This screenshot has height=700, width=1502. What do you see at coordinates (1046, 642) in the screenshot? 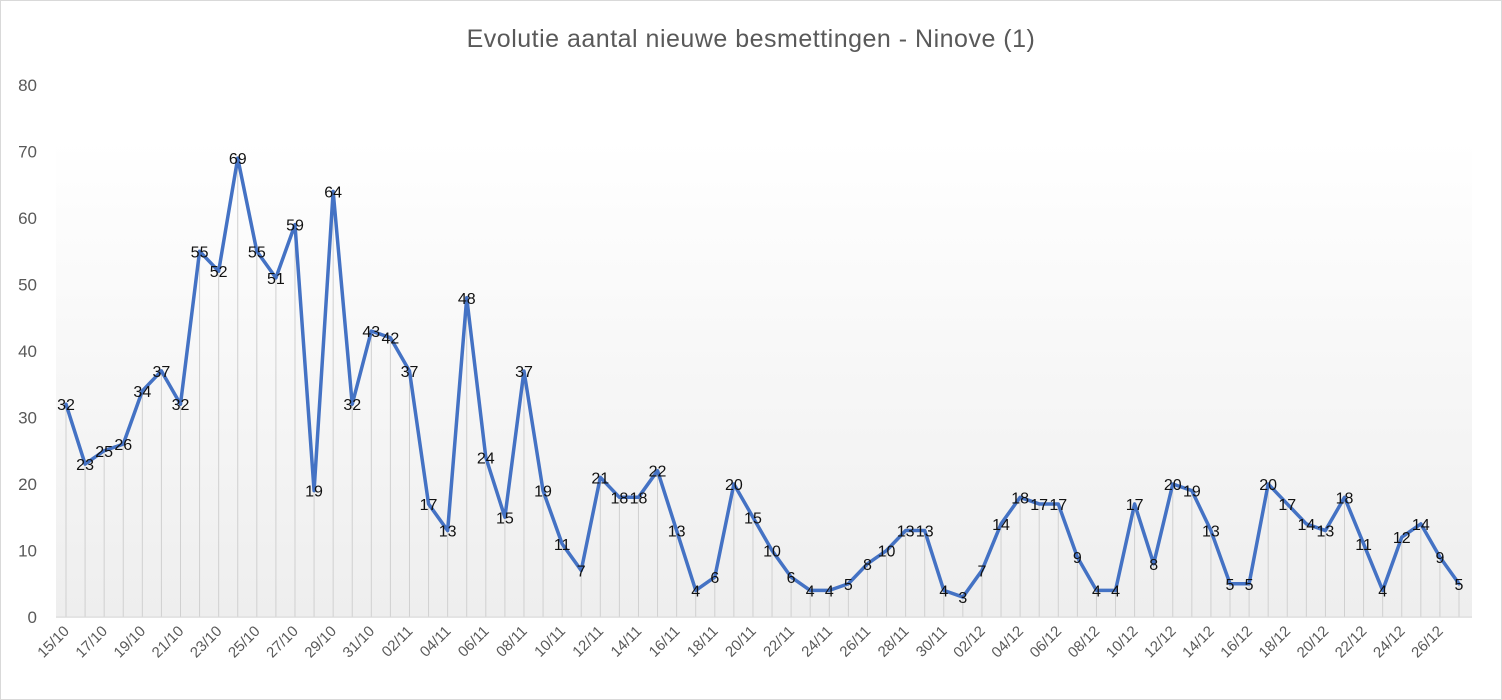
I see `x-tick-label: 06/12` at bounding box center [1046, 642].